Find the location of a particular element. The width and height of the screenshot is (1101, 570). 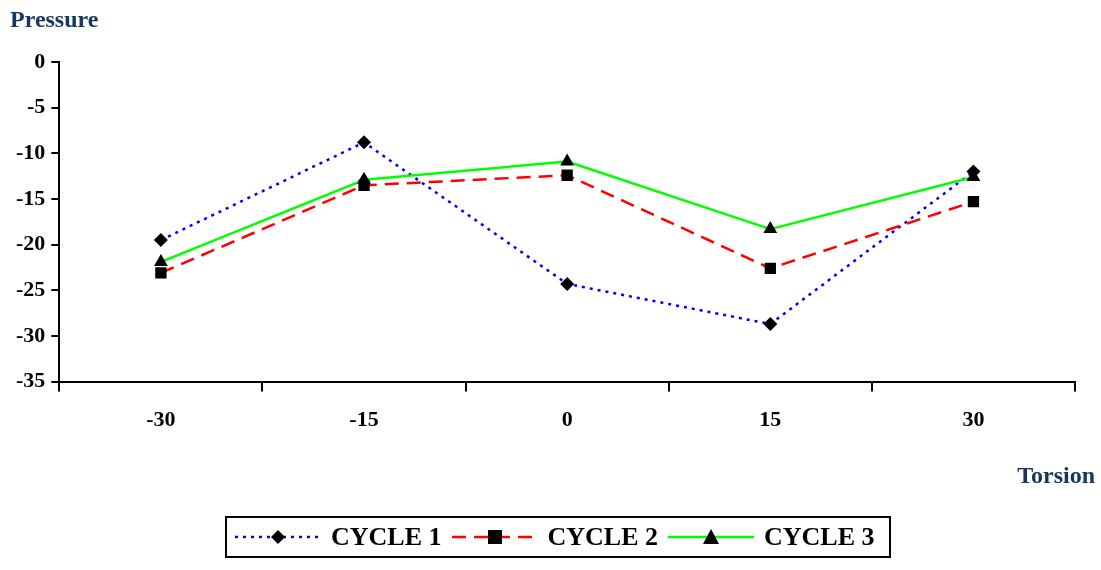

y-tick-label: -30 is located at coordinates (31, 334).